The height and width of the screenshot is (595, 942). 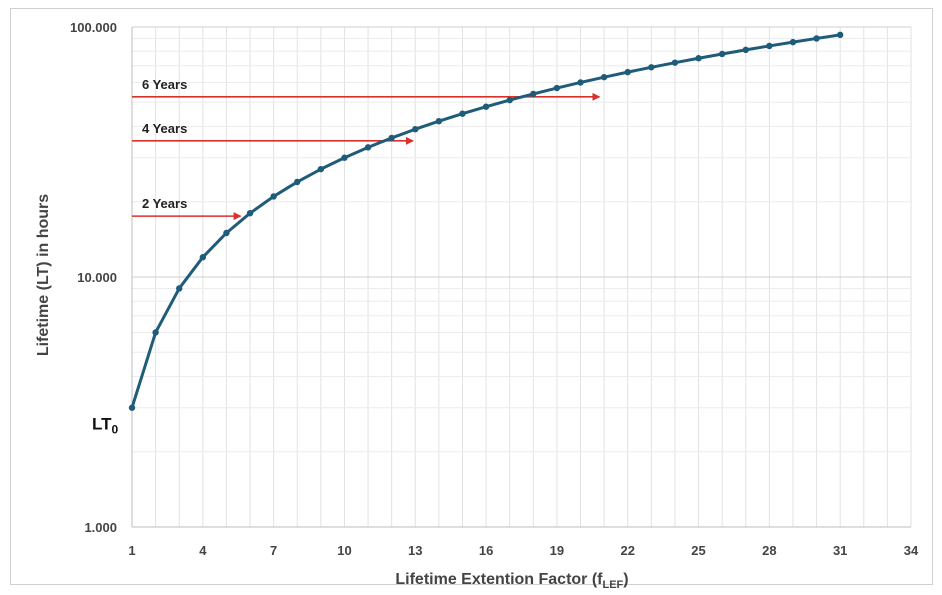 What do you see at coordinates (840, 550) in the screenshot?
I see `x-tick-label: 31` at bounding box center [840, 550].